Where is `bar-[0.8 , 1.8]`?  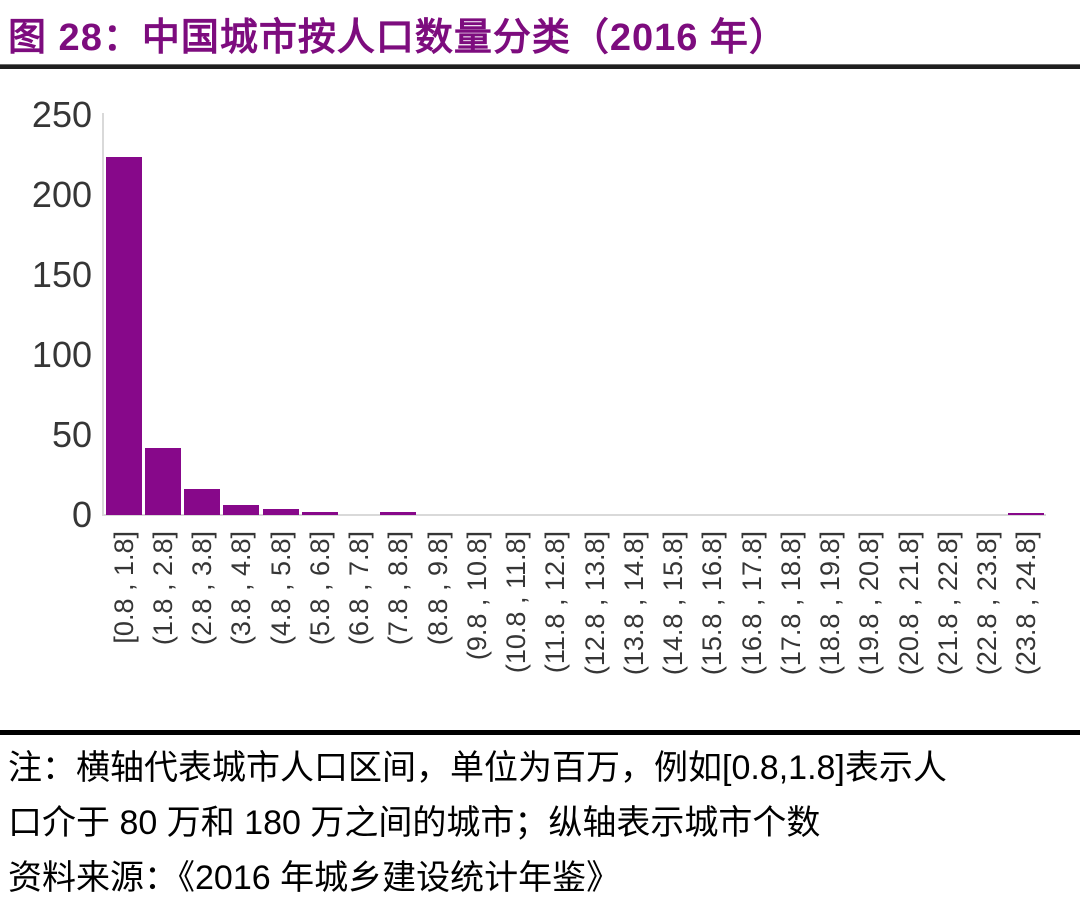
bar-[0.8 , 1.8] is located at coordinates (123, 336).